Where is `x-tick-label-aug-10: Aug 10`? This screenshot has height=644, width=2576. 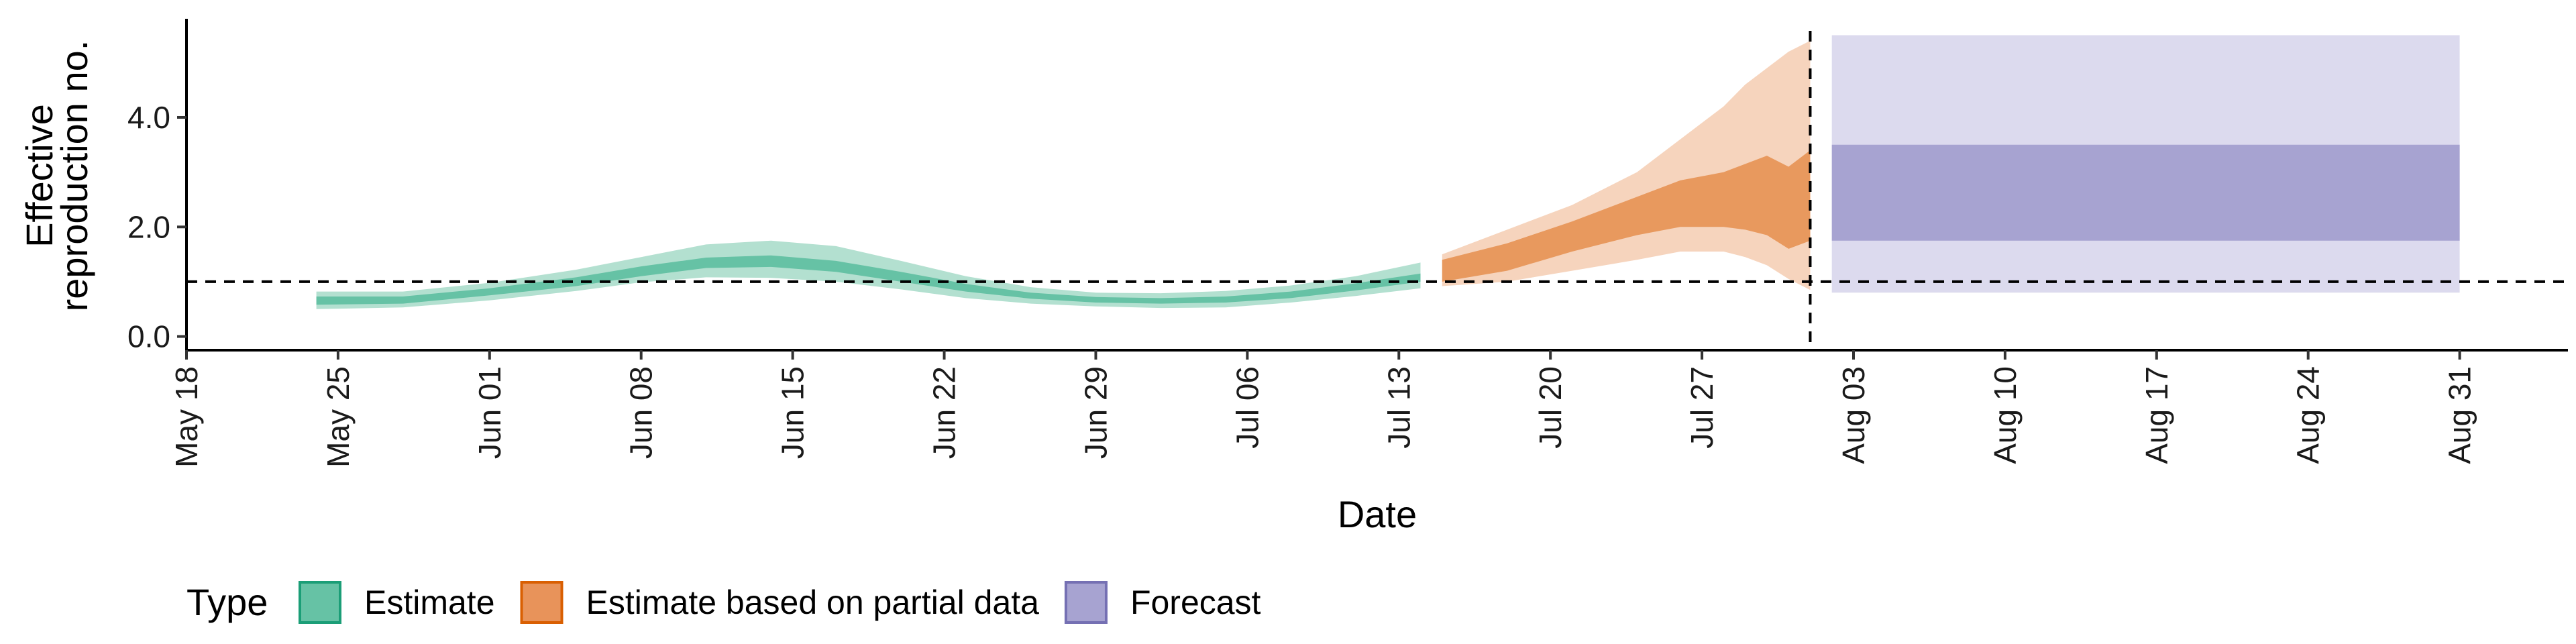 x-tick-label-aug-10: Aug 10 is located at coordinates (2005, 415).